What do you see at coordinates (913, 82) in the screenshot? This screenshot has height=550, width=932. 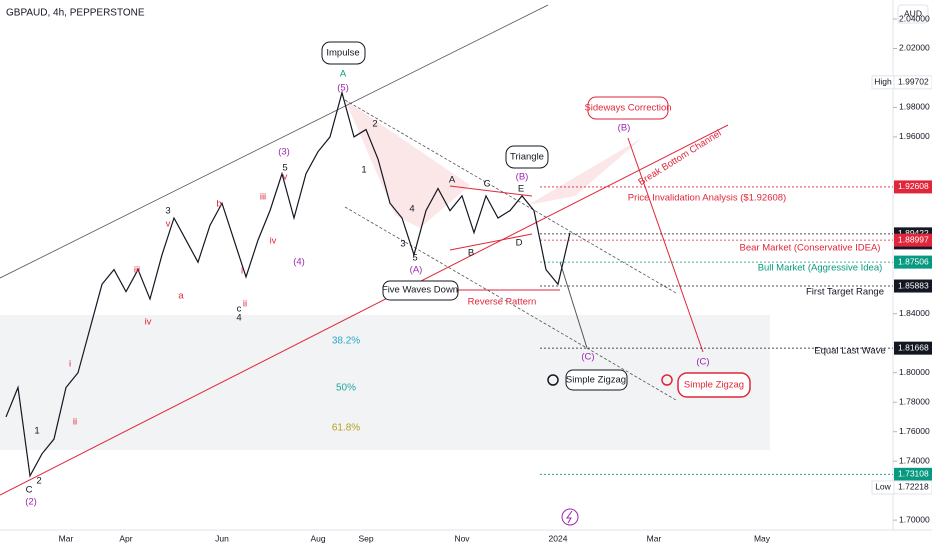 I see `price-tag-label: 1.99702` at bounding box center [913, 82].